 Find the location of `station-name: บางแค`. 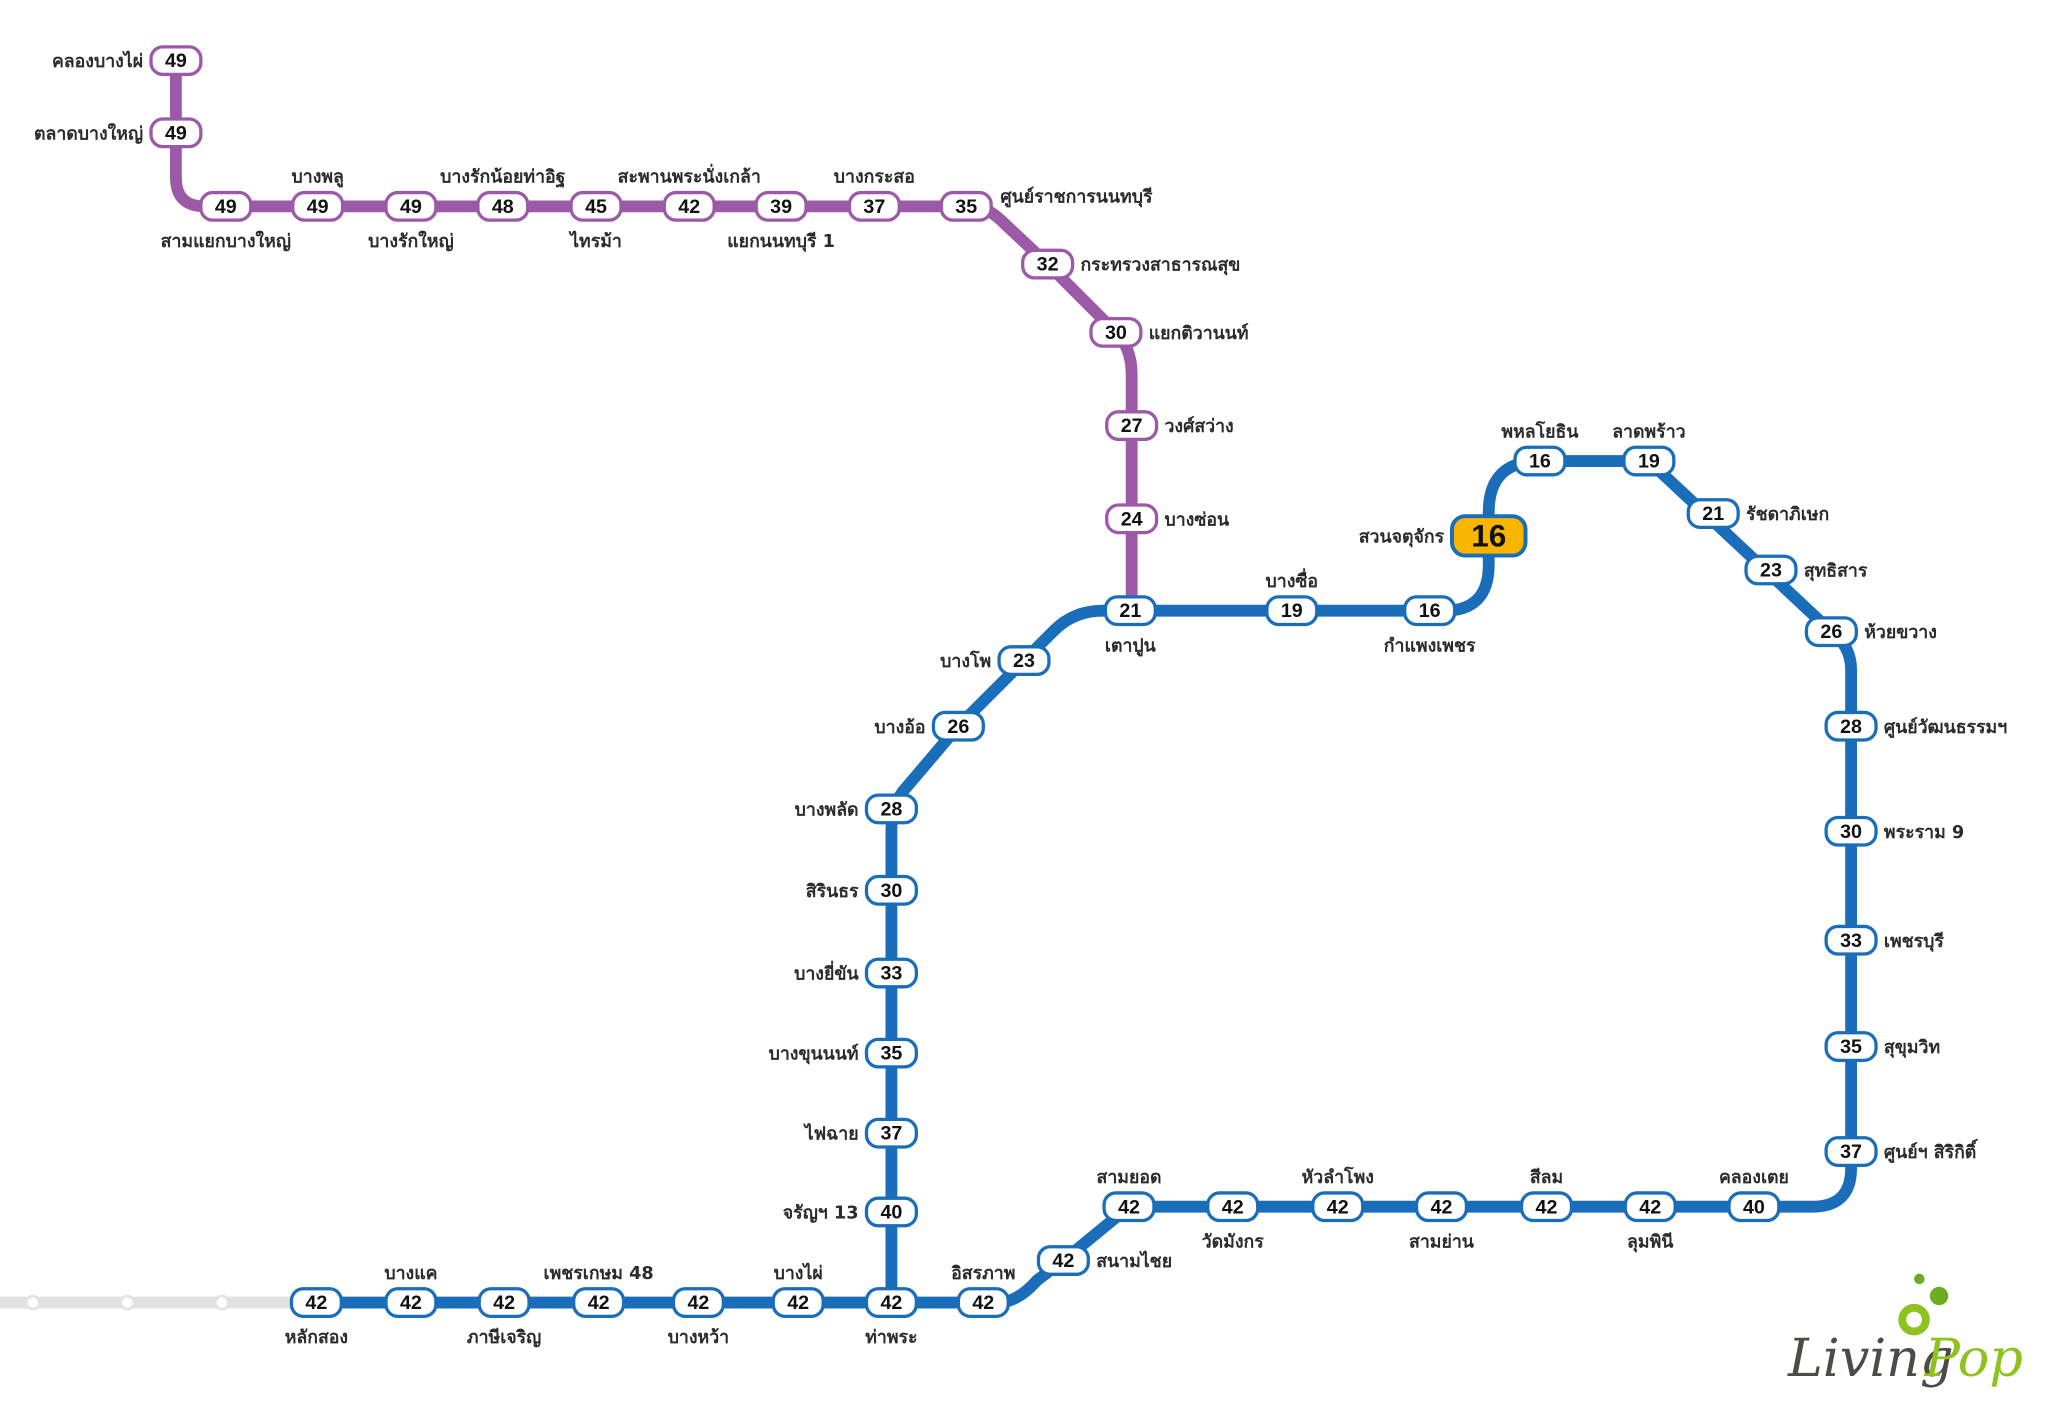

station-name: บางแค is located at coordinates (410, 1274).